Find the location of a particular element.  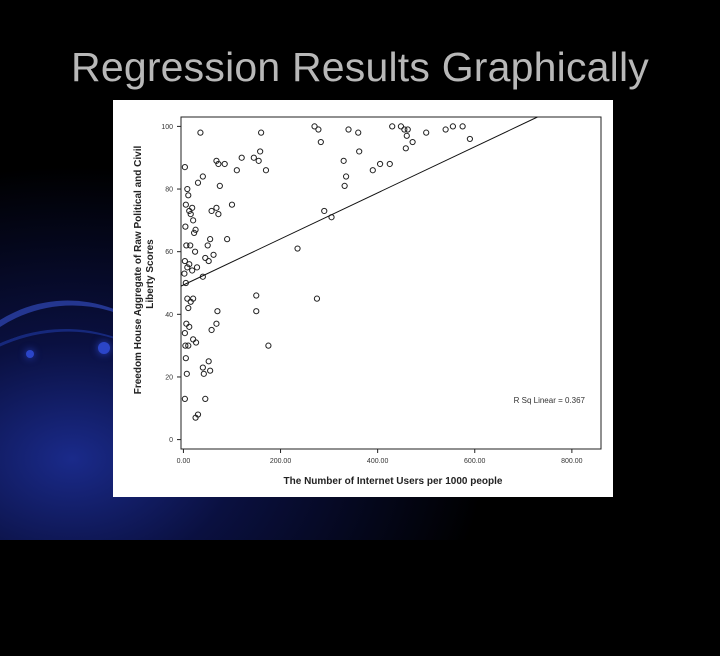

slide-title: Regression Results Graphically is located at coordinates (360, 67).